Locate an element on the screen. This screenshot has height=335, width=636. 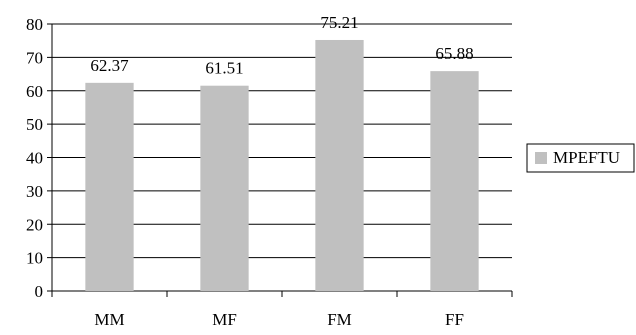
bar-fm is located at coordinates (339, 165).